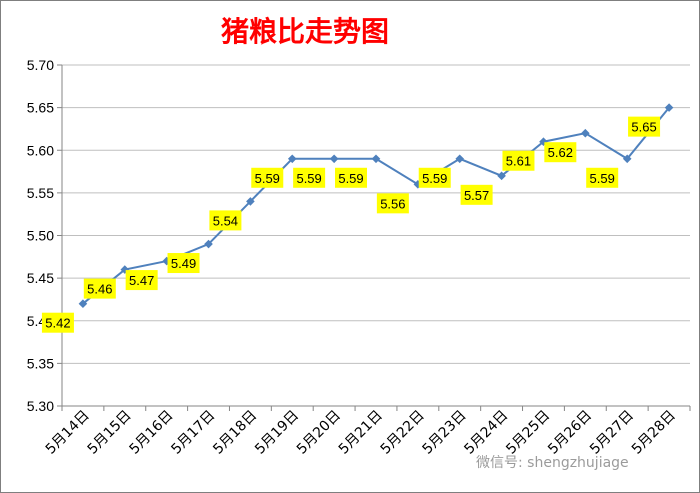 This screenshot has height=493, width=700. I want to click on x-tick-label: 5月21日, so click(361, 433).